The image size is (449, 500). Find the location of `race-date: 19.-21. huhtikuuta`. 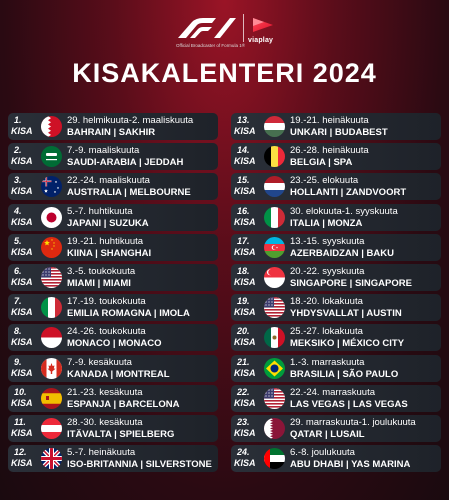

race-date: 19.-21. huhtikuuta is located at coordinates (105, 241).